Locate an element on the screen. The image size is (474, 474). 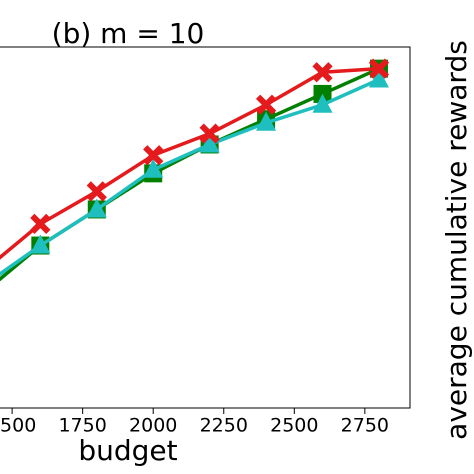
x-tick-label: 1500 is located at coordinates (18, 426).